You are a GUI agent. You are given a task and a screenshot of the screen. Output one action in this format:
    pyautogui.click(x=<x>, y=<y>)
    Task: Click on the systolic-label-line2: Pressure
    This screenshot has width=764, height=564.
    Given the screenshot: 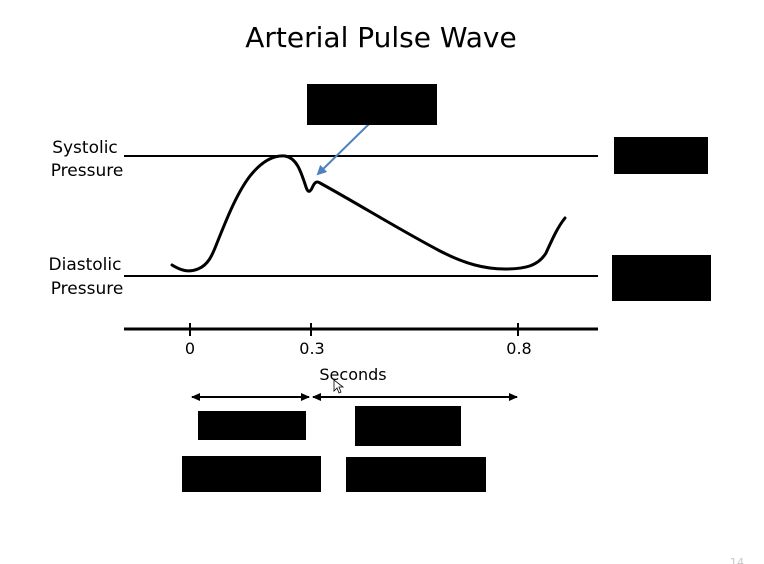 What is the action you would take?
    pyautogui.click(x=87, y=171)
    